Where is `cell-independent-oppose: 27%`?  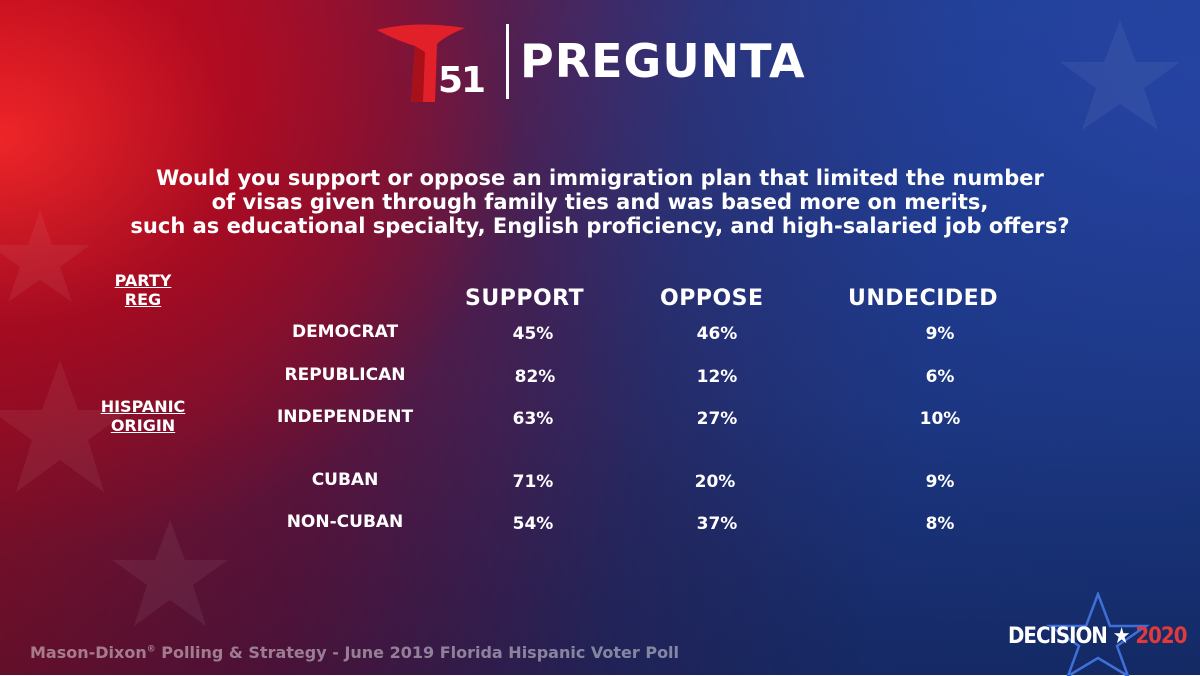
cell-independent-oppose: 27% is located at coordinates (717, 419).